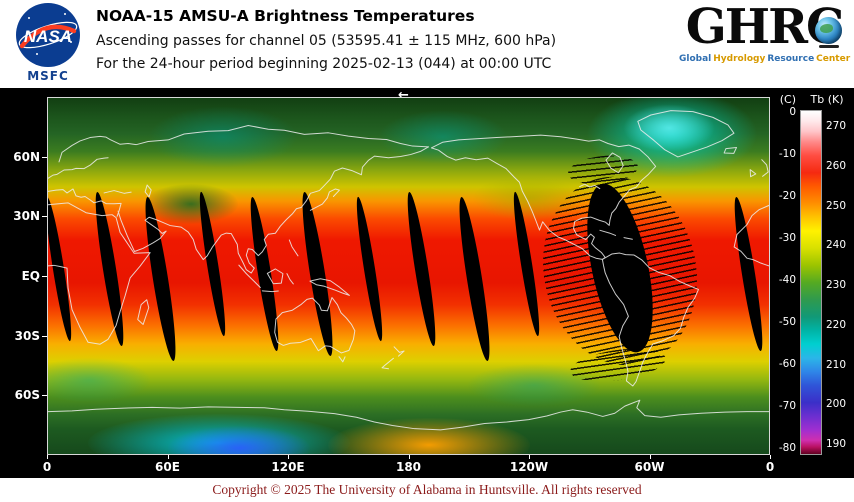 The image size is (854, 502). Describe the element at coordinates (833, 59) in the screenshot. I see `ghrc-tagline-word: Center` at that location.